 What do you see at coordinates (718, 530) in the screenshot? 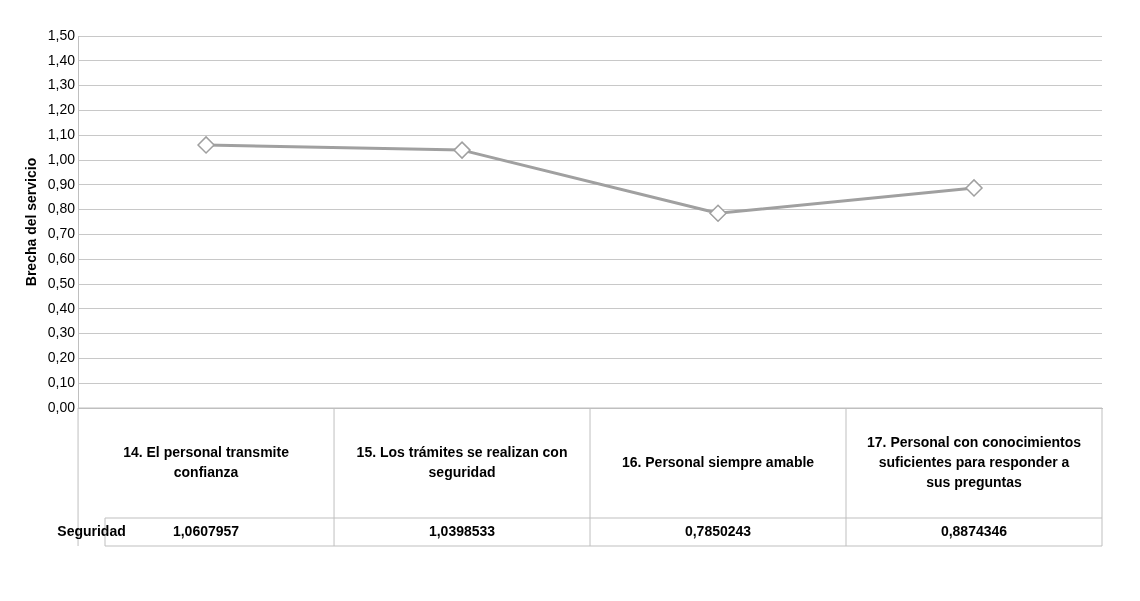
I see `data-label: 0,7850243` at bounding box center [718, 530].